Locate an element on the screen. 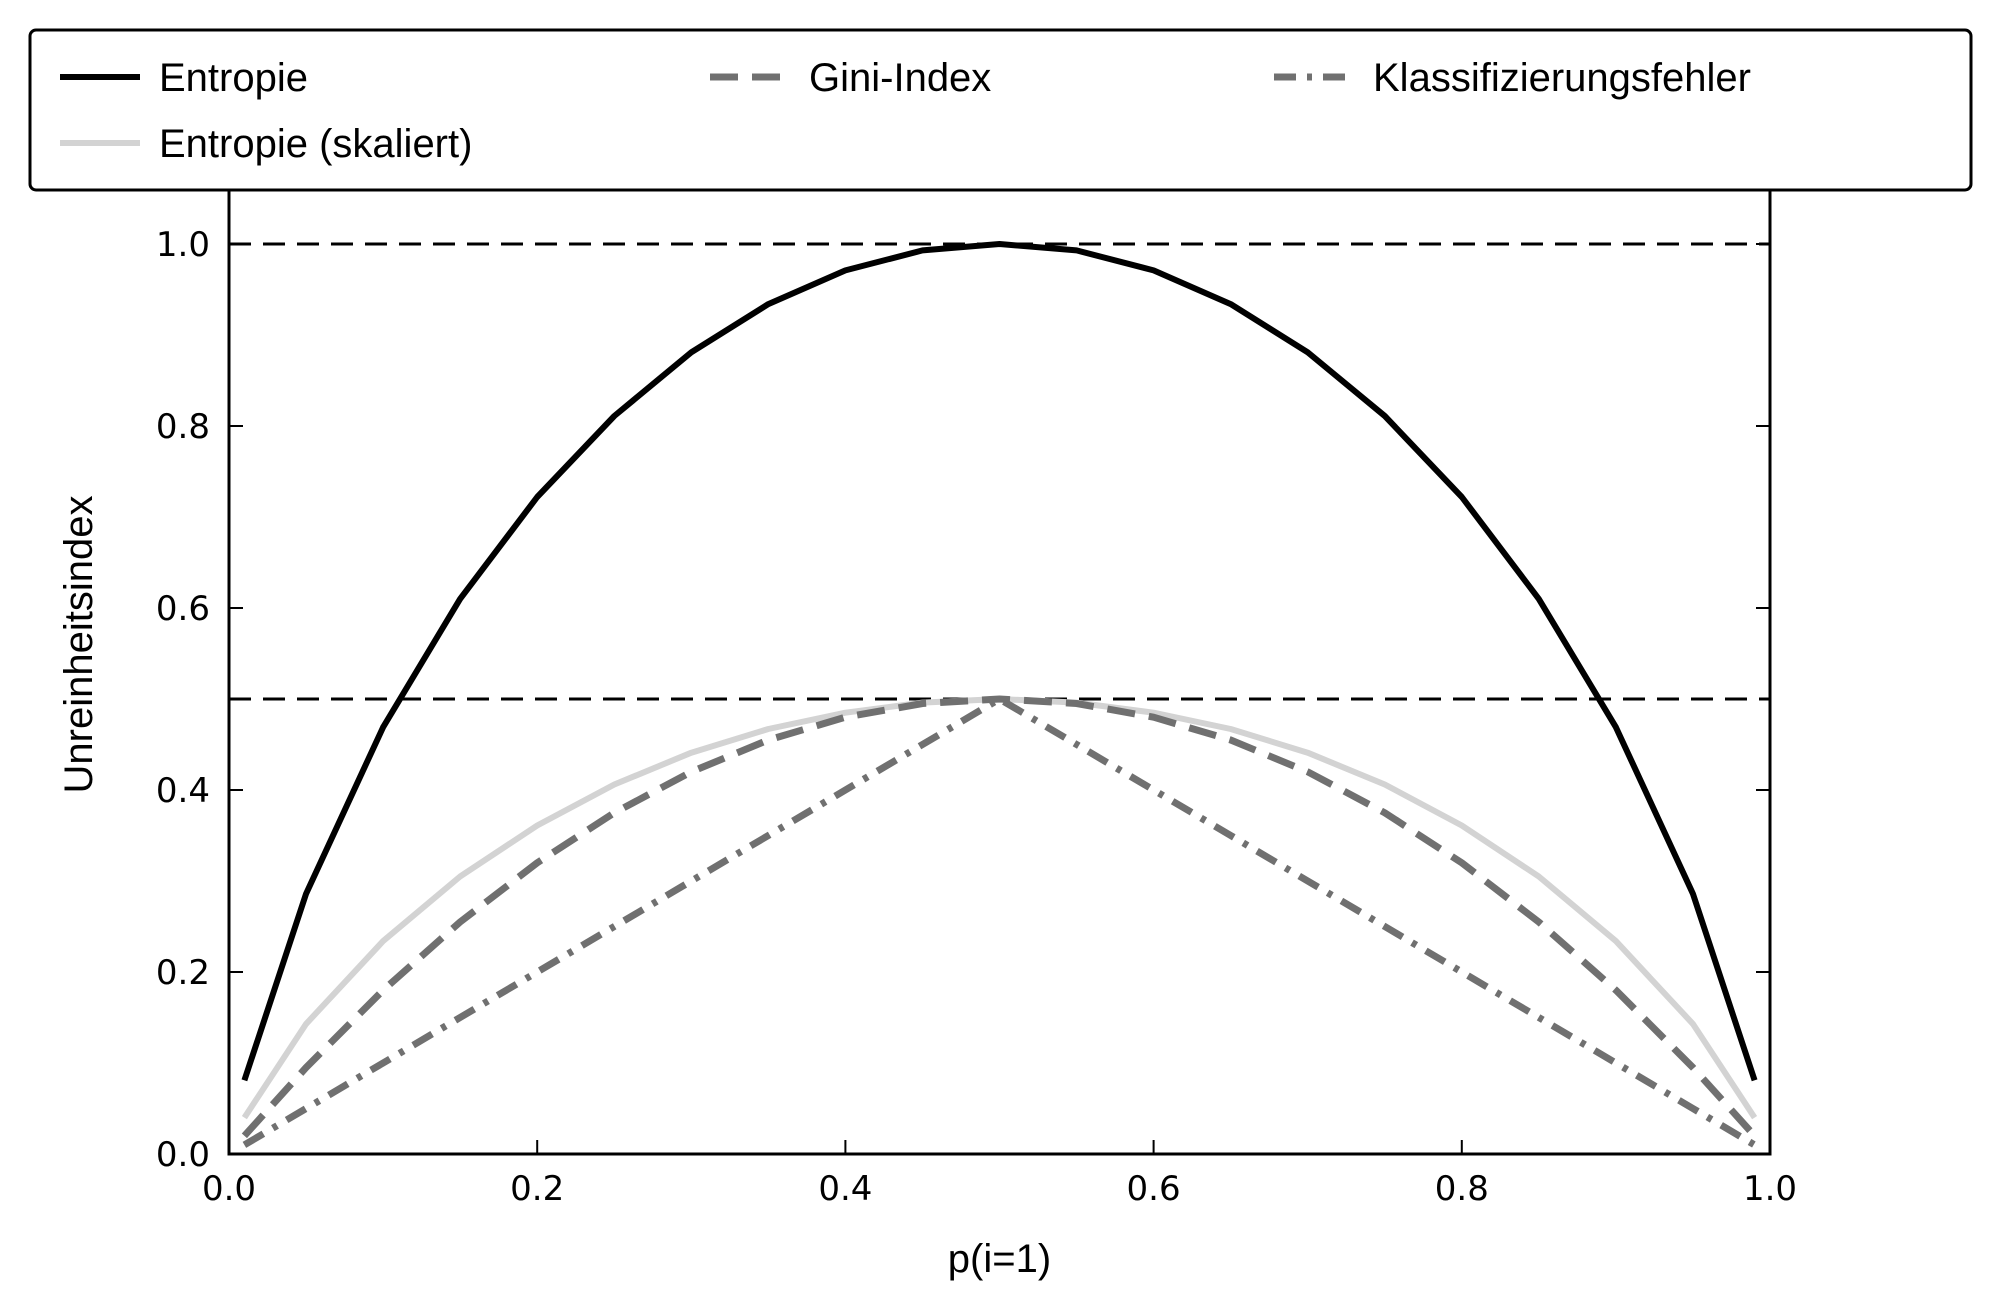  y-tick-label: 0.2 is located at coordinates (183, 973).